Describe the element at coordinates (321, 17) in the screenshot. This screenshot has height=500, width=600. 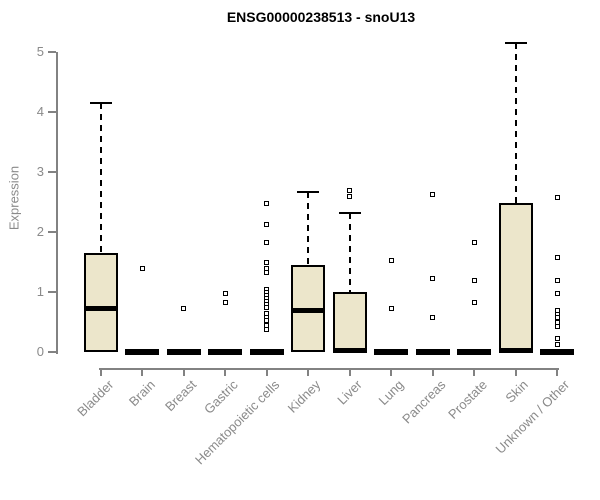
I see `chart-title: ENSG00000238513 - snoU13` at that location.